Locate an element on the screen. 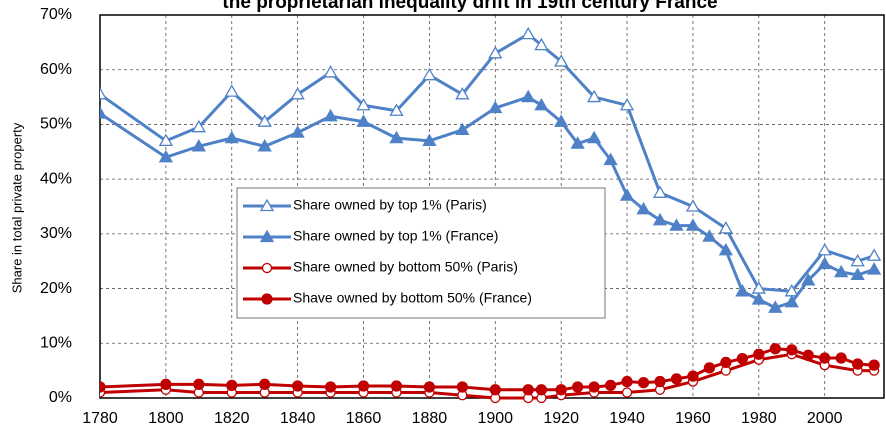 This screenshot has height=432, width=886. x-tick-label: 1880 is located at coordinates (430, 418).